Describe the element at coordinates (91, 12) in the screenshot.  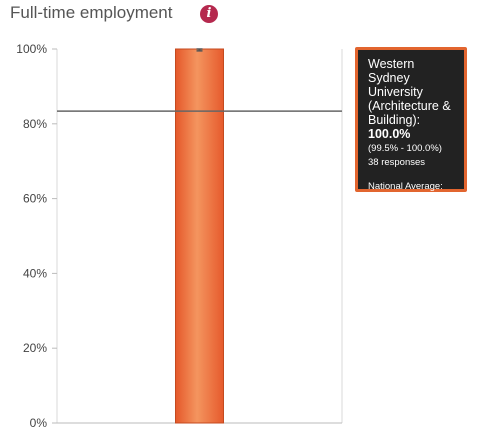
I see `chart-title: Full-time employment` at that location.